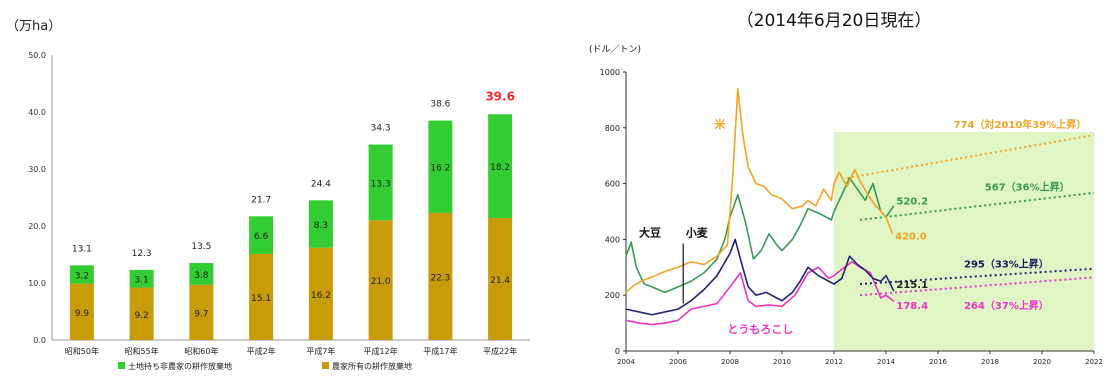 The width and height of the screenshot is (1109, 376). Describe the element at coordinates (977, 206) in the screenshot. I see `soybean-projection-line` at that location.